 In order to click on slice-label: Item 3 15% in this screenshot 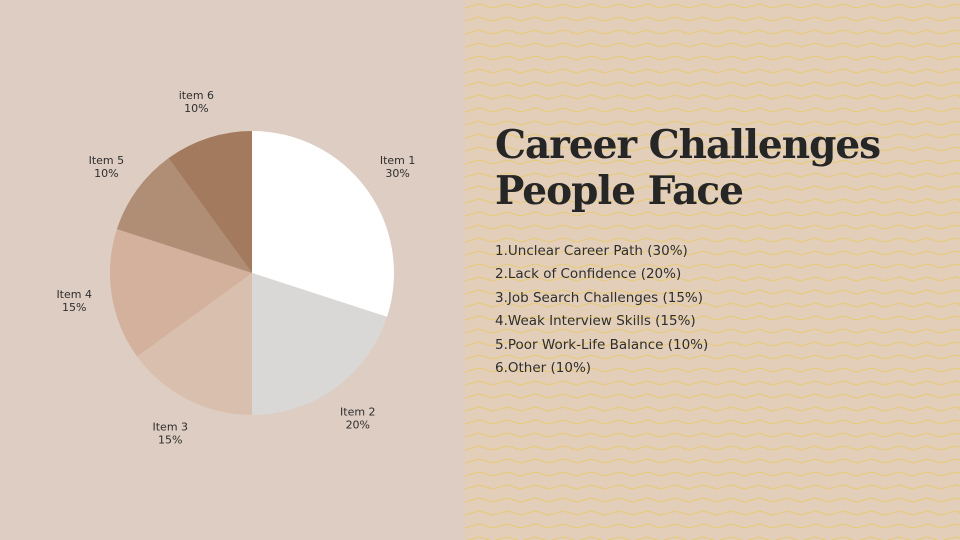, I will do `click(171, 433)`.